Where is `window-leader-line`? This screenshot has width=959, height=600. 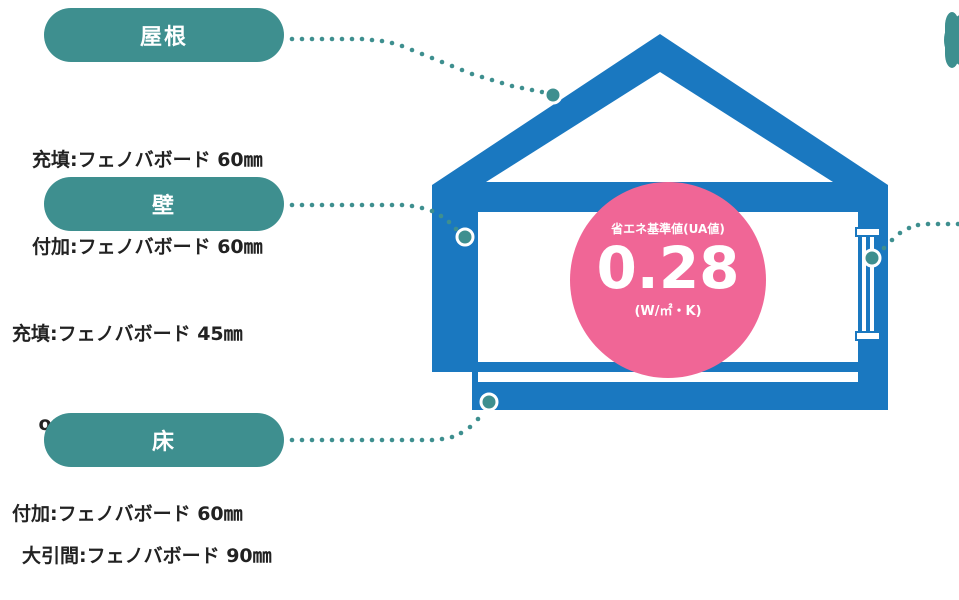 window-leader-line is located at coordinates (910, 244).